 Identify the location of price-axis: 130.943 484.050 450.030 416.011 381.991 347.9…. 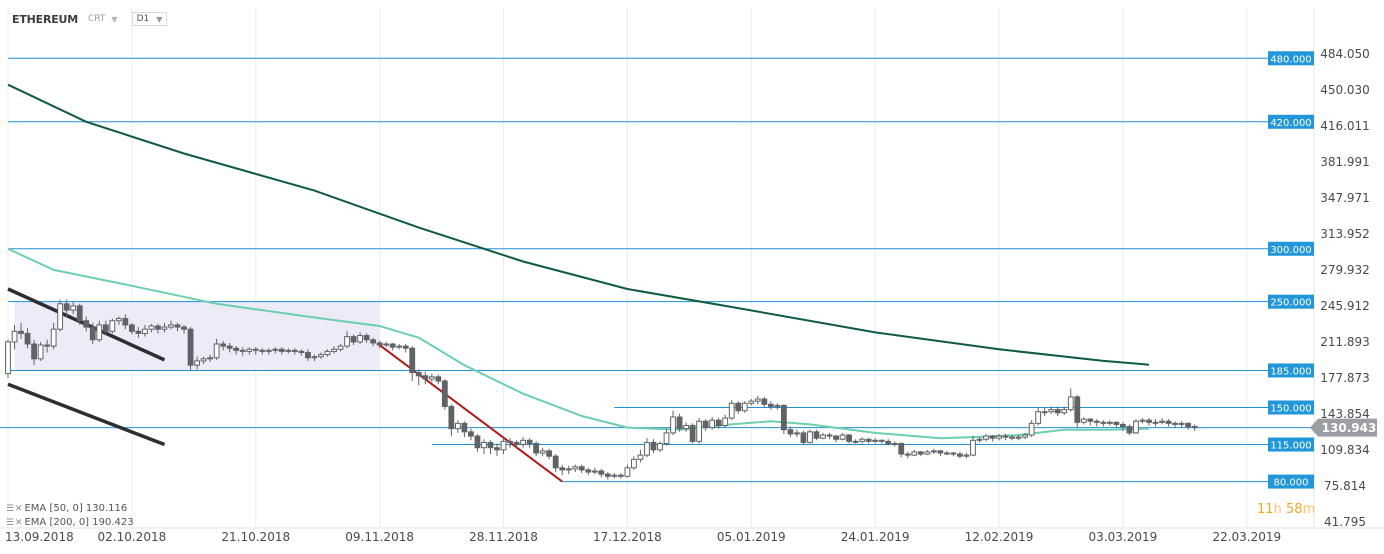
(1343, 288).